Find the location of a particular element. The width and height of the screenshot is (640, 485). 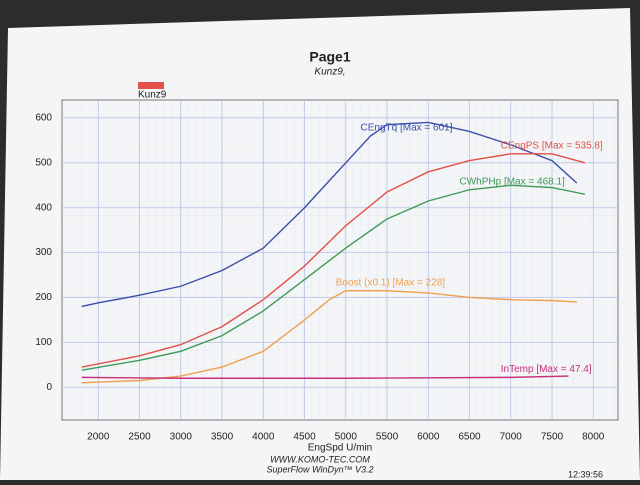

legend-swatch is located at coordinates (151, 85).